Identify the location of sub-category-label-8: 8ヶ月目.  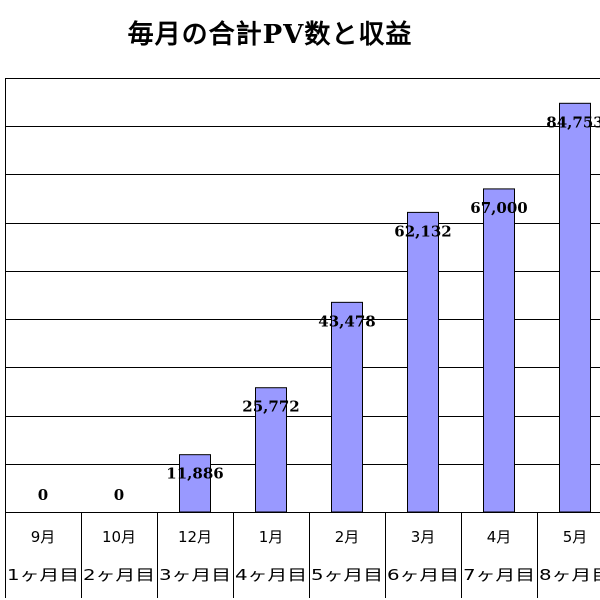
(569, 575).